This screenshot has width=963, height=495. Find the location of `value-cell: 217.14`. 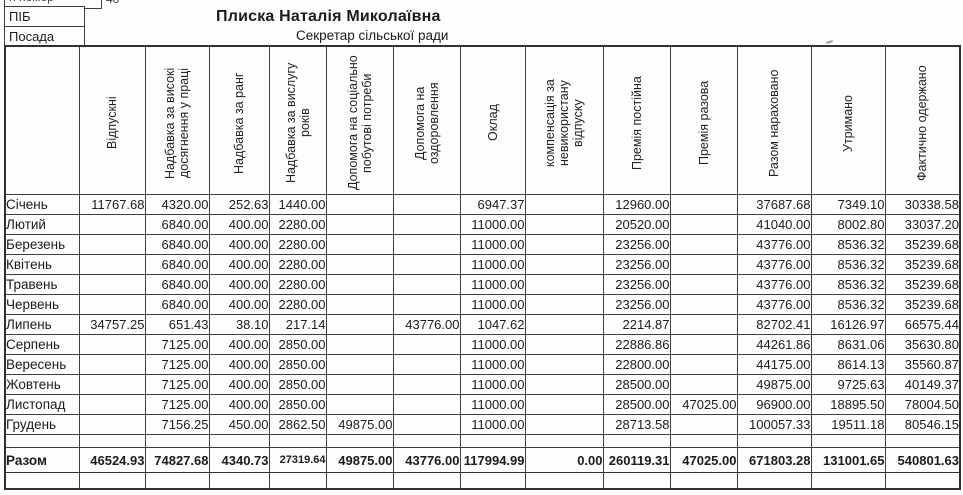

value-cell: 217.14 is located at coordinates (297, 324).